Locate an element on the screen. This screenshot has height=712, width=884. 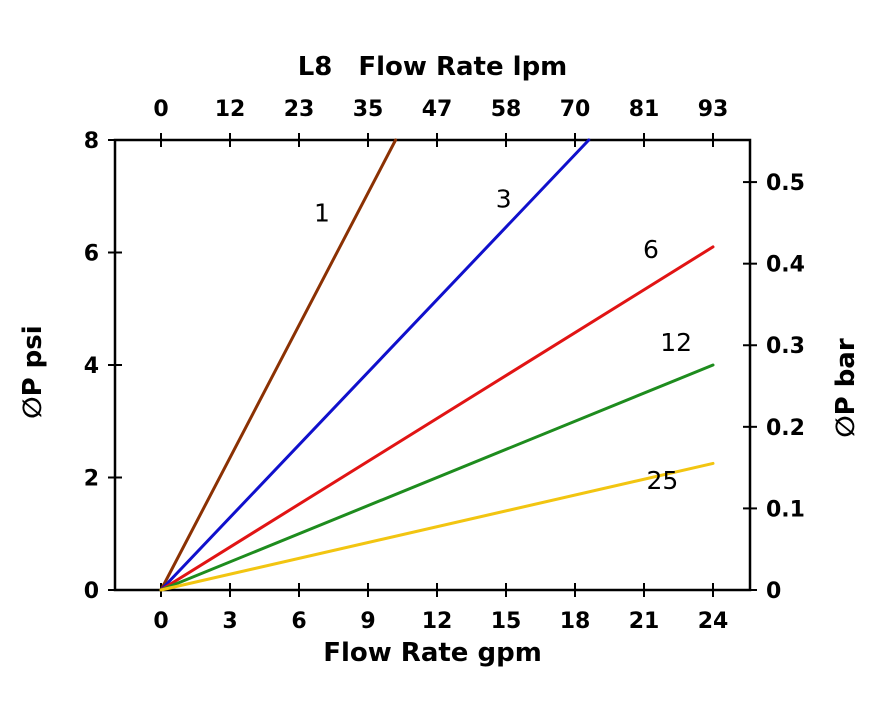
y-tick-label-left: 4 is located at coordinates (91, 366).